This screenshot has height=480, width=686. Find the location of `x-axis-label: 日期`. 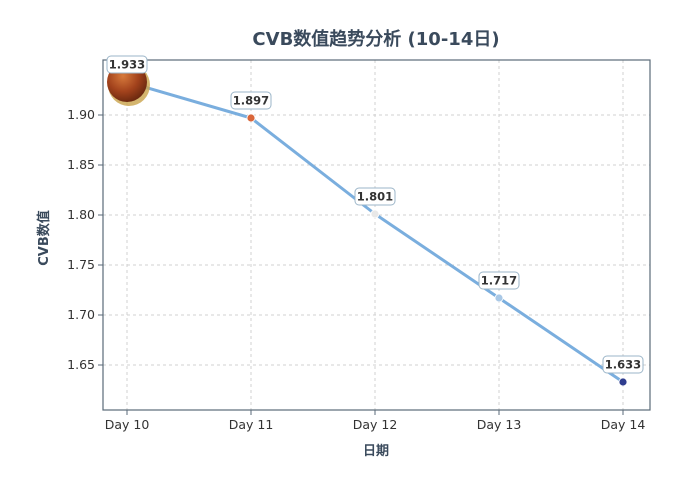

x-axis-label: 日期 is located at coordinates (376, 451).